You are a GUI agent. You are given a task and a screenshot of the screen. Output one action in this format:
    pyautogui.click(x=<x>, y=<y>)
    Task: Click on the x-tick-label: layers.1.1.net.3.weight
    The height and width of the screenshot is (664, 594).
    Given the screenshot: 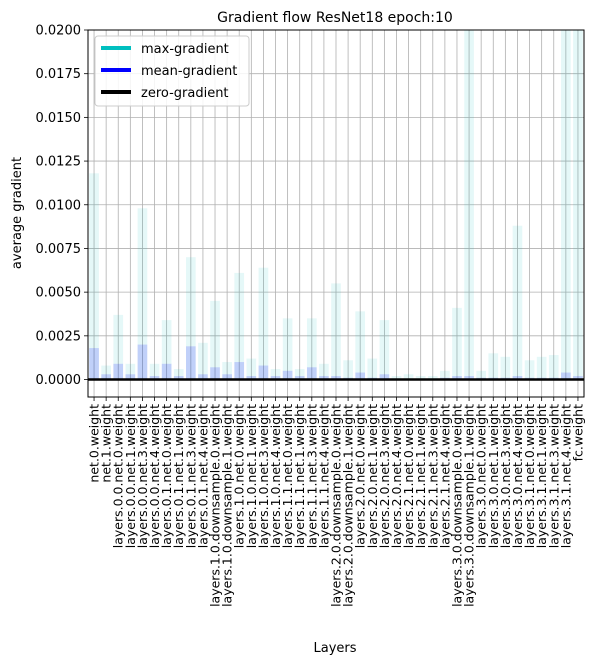 What is the action you would take?
    pyautogui.click(x=311, y=476)
    